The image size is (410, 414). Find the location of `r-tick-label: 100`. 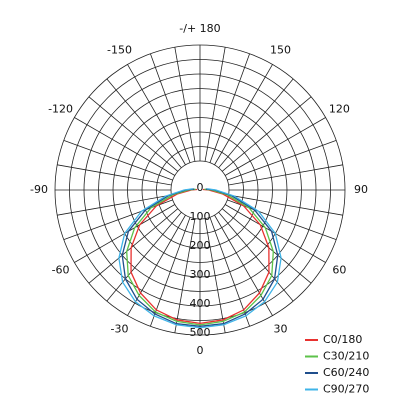

r-tick-label: 100 is located at coordinates (200, 216).